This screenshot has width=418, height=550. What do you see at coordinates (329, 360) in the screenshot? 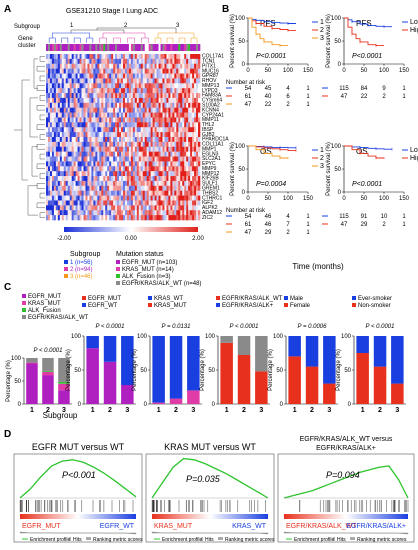
I see `bar-segment` at bounding box center [329, 360].